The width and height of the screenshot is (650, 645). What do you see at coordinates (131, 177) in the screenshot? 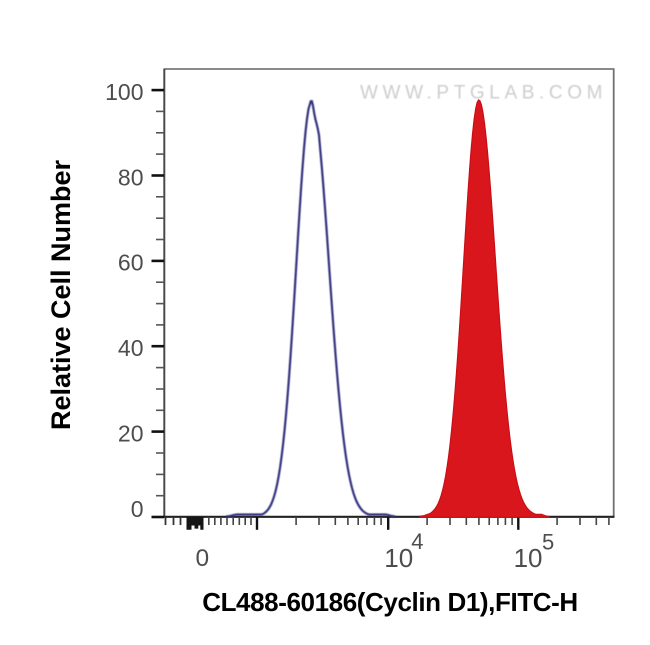
I see `svg-text: 80` at bounding box center [131, 177].